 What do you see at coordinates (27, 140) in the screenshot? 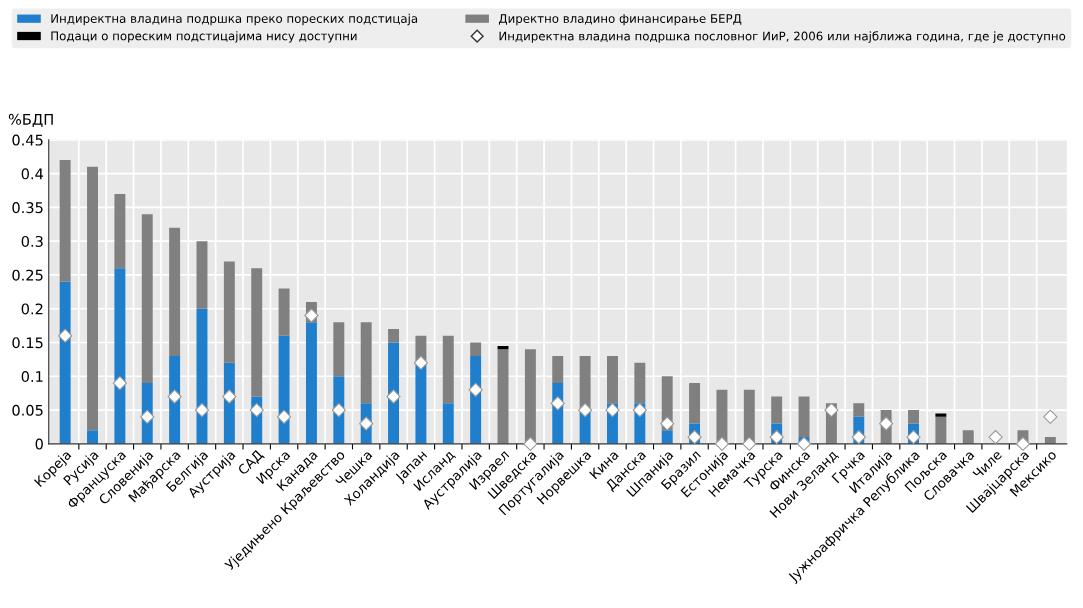
I see `y-tick-label: 0.45` at bounding box center [27, 140].